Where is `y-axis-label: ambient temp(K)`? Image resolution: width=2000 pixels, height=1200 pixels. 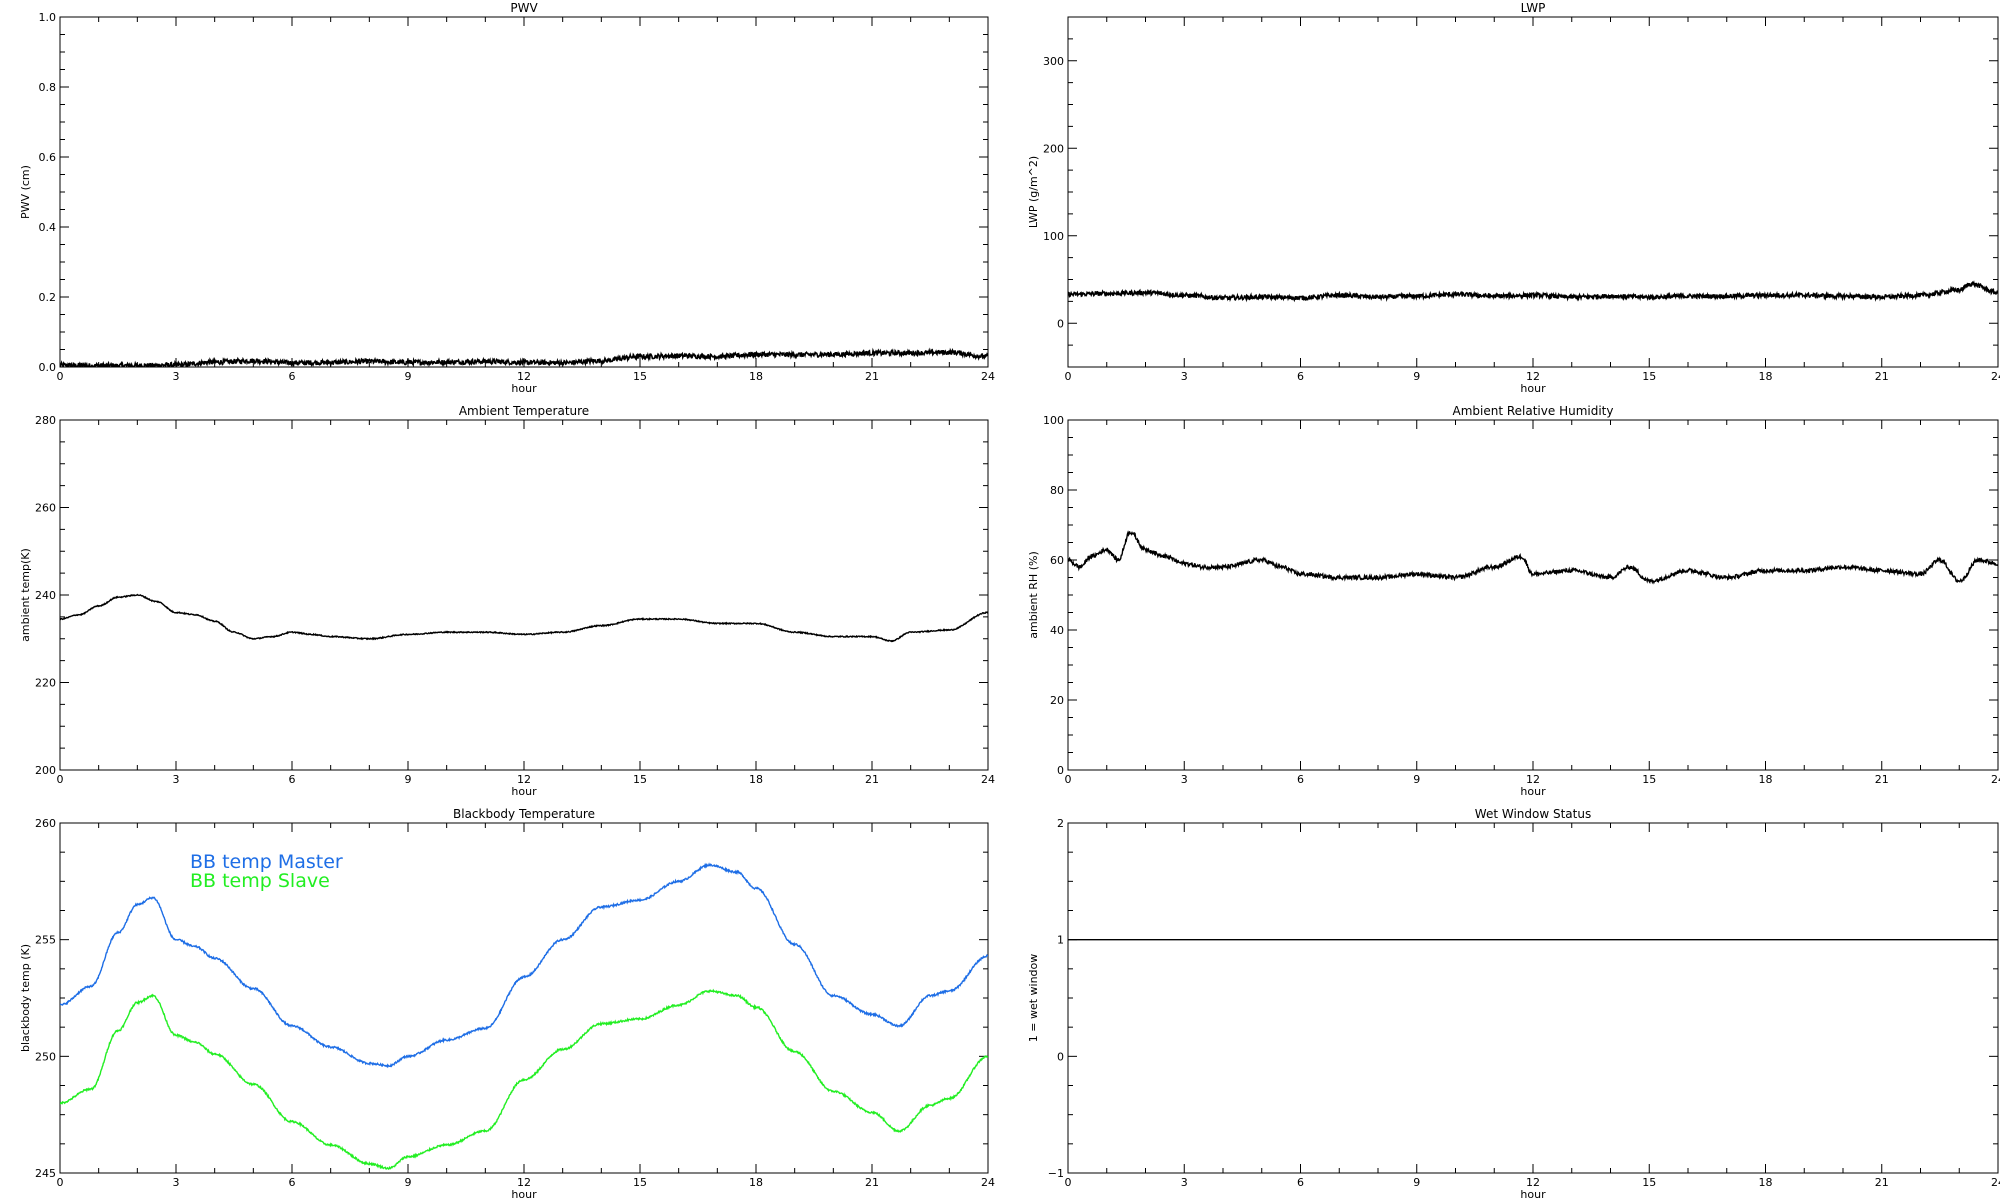 y-axis-label: ambient temp(K) is located at coordinates (25, 595).